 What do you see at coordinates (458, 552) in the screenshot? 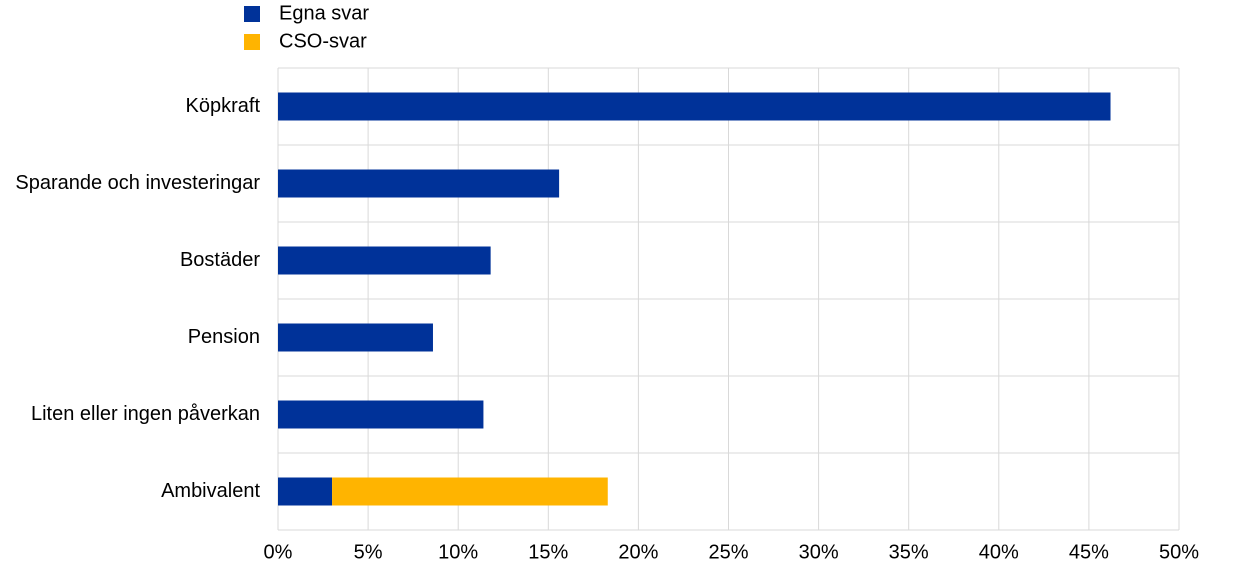
I see `x-tick-label: 10%` at bounding box center [458, 552].